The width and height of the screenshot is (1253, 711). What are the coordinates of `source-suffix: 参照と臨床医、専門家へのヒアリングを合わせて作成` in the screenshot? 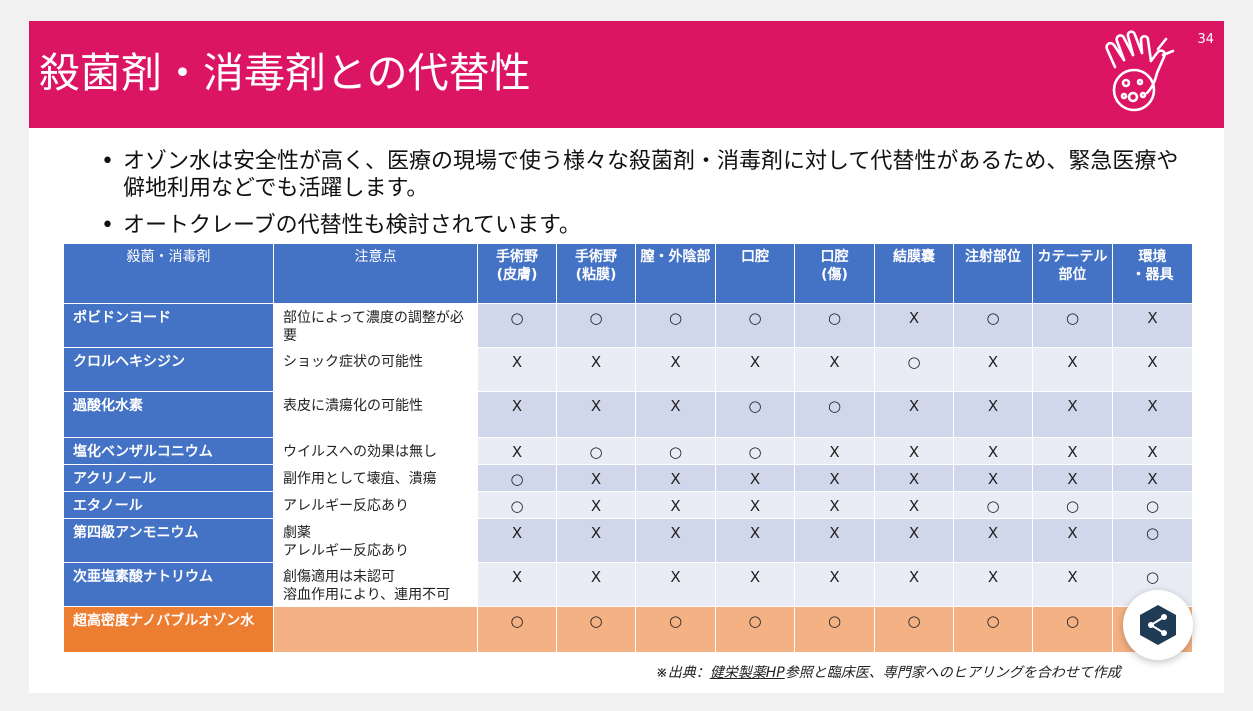 It's located at (952, 673).